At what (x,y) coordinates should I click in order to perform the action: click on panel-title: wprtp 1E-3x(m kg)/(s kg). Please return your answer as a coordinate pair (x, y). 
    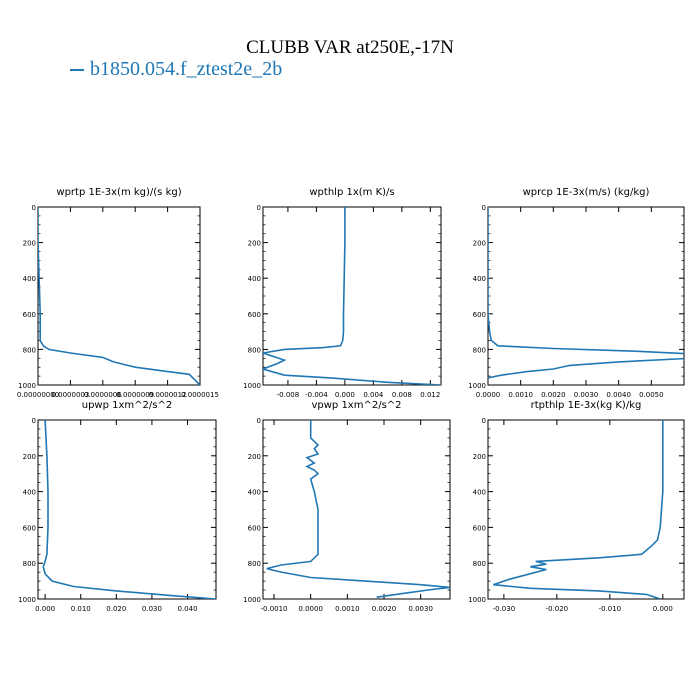
    Looking at the image, I should click on (118, 192).